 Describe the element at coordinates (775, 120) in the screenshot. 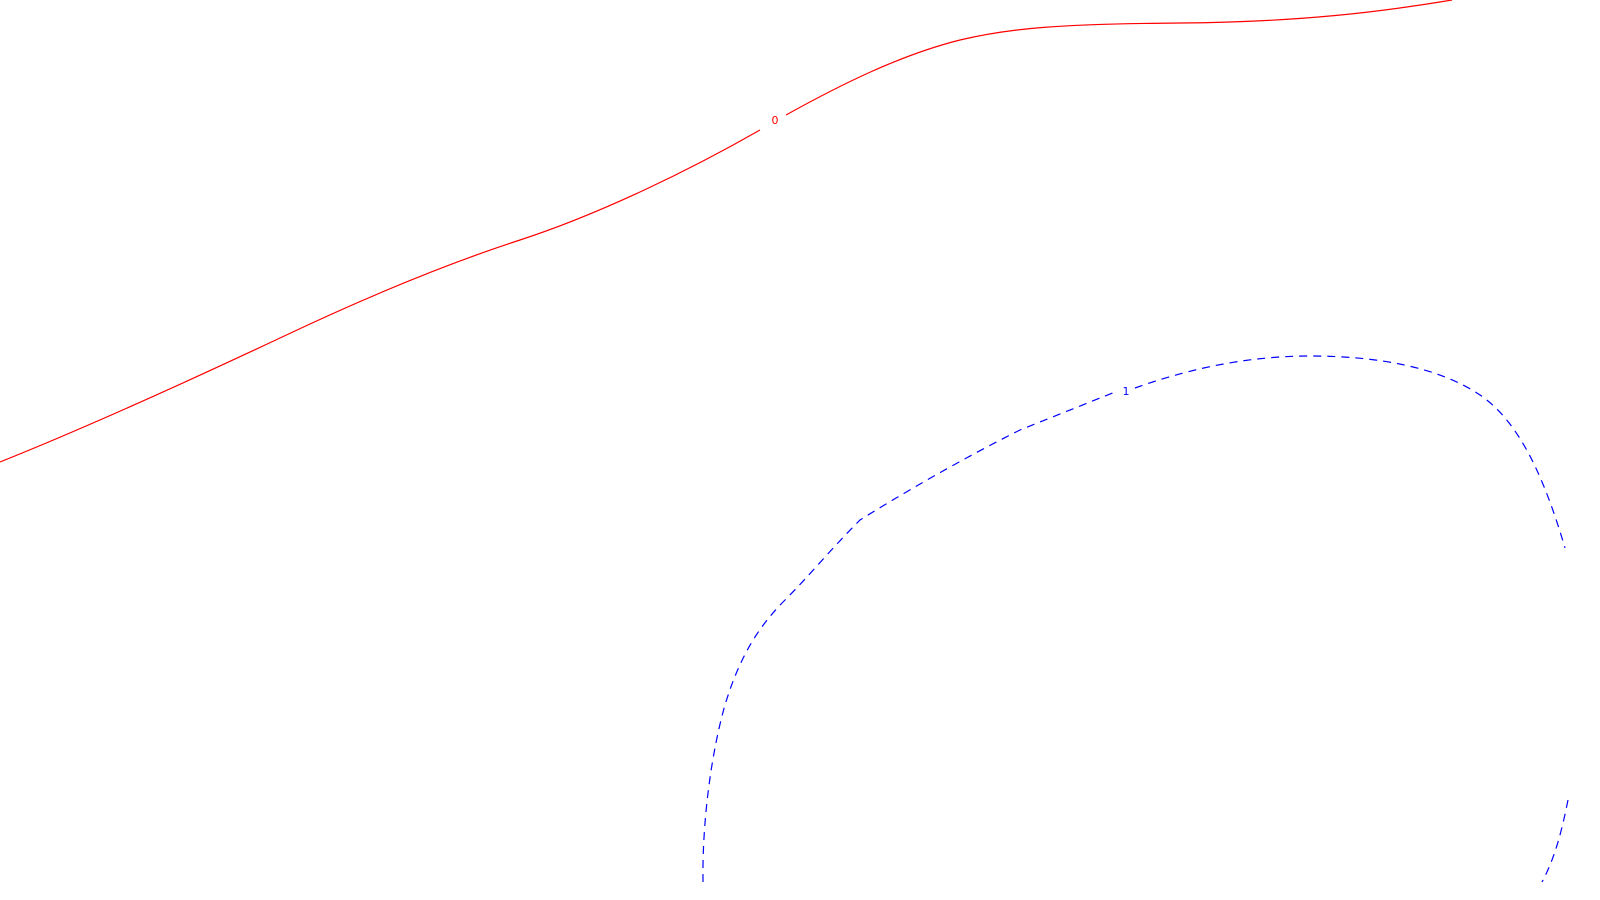

I see `contour-label-0: 0` at that location.